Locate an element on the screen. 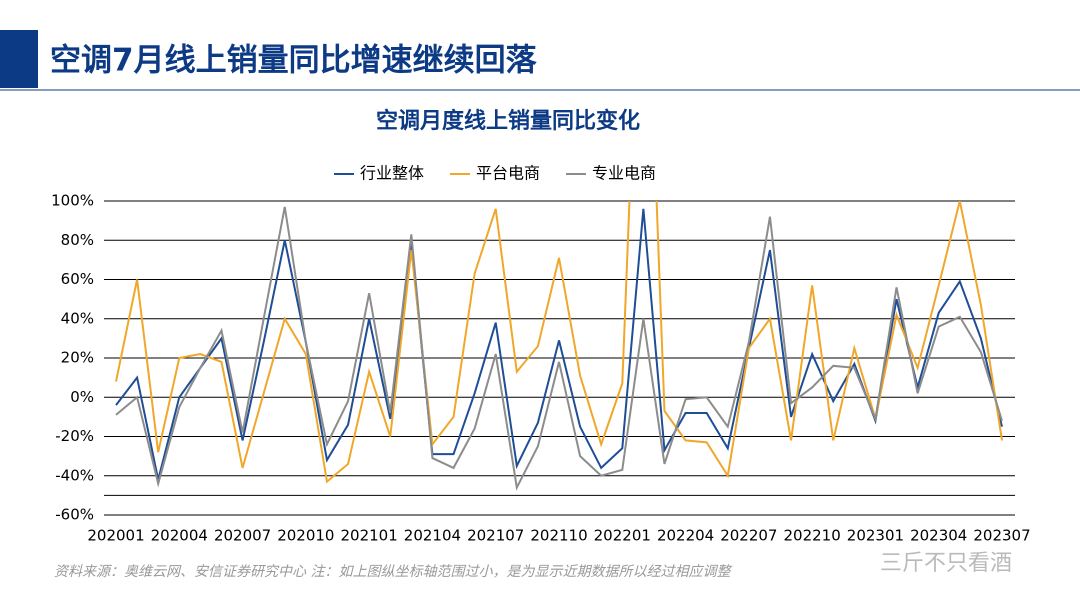  y-tick-label: 60% is located at coordinates (77, 279).